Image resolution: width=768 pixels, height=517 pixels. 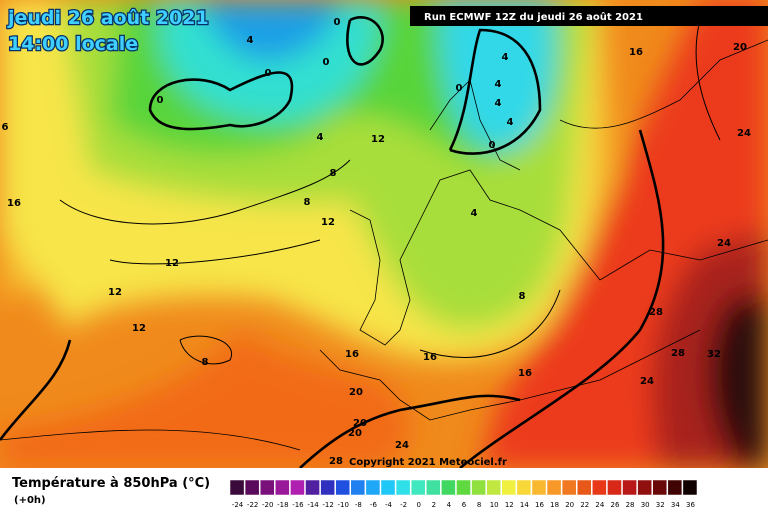 What do you see at coordinates (298, 505) in the screenshot?
I see `colorbar-label: -16` at bounding box center [298, 505].